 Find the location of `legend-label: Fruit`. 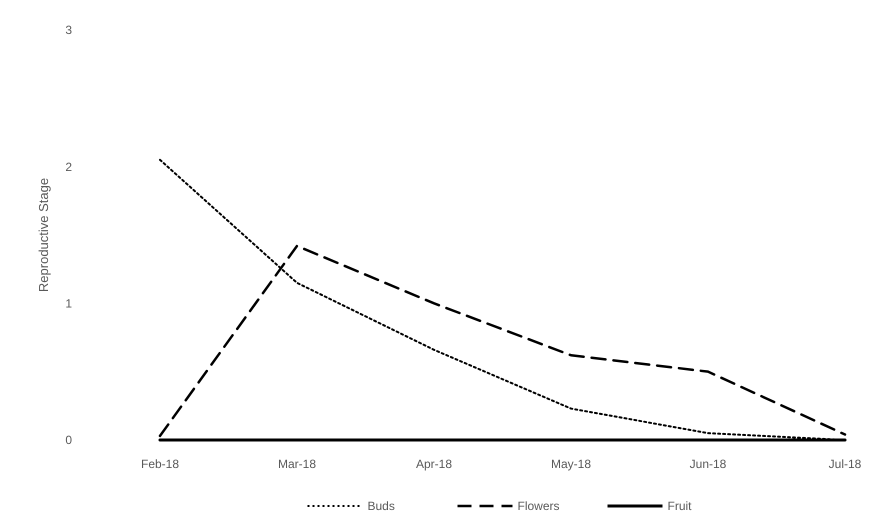

legend-label: Fruit is located at coordinates (680, 506).